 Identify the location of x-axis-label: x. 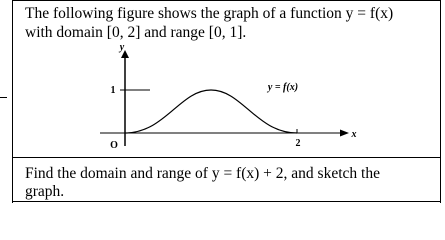
(354, 134).